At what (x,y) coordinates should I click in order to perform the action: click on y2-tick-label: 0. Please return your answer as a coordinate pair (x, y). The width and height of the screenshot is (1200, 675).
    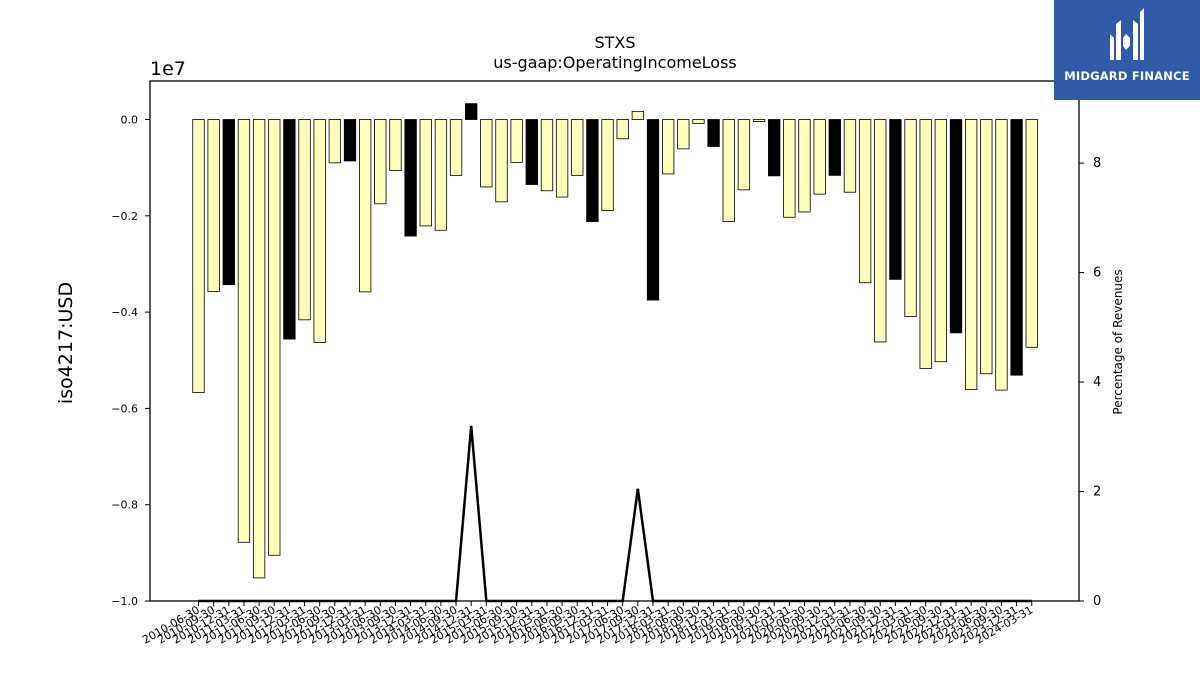
    Looking at the image, I should click on (1097, 601).